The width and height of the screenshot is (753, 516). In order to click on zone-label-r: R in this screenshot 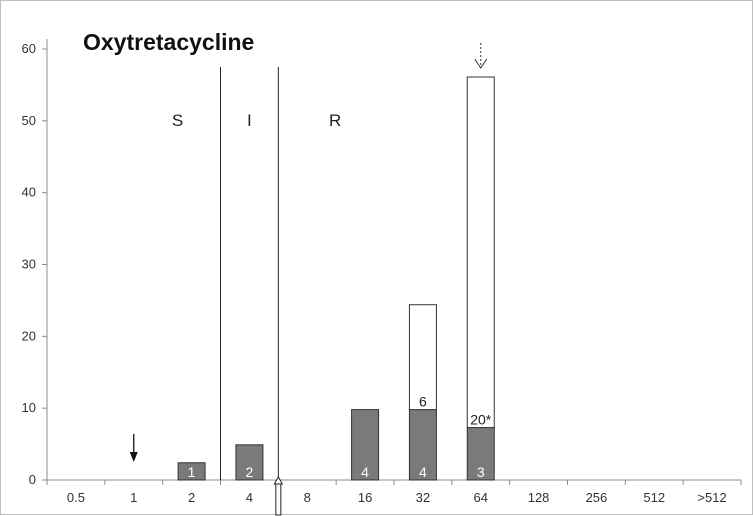, I will do `click(335, 120)`.